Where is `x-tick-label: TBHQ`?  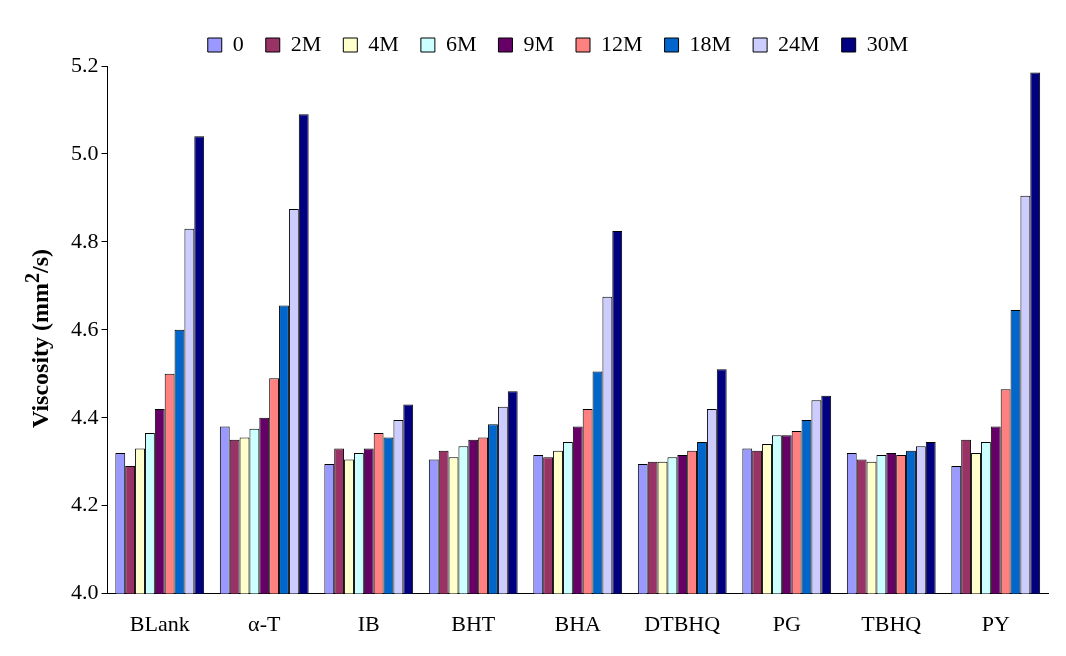 x-tick-label: TBHQ is located at coordinates (891, 623).